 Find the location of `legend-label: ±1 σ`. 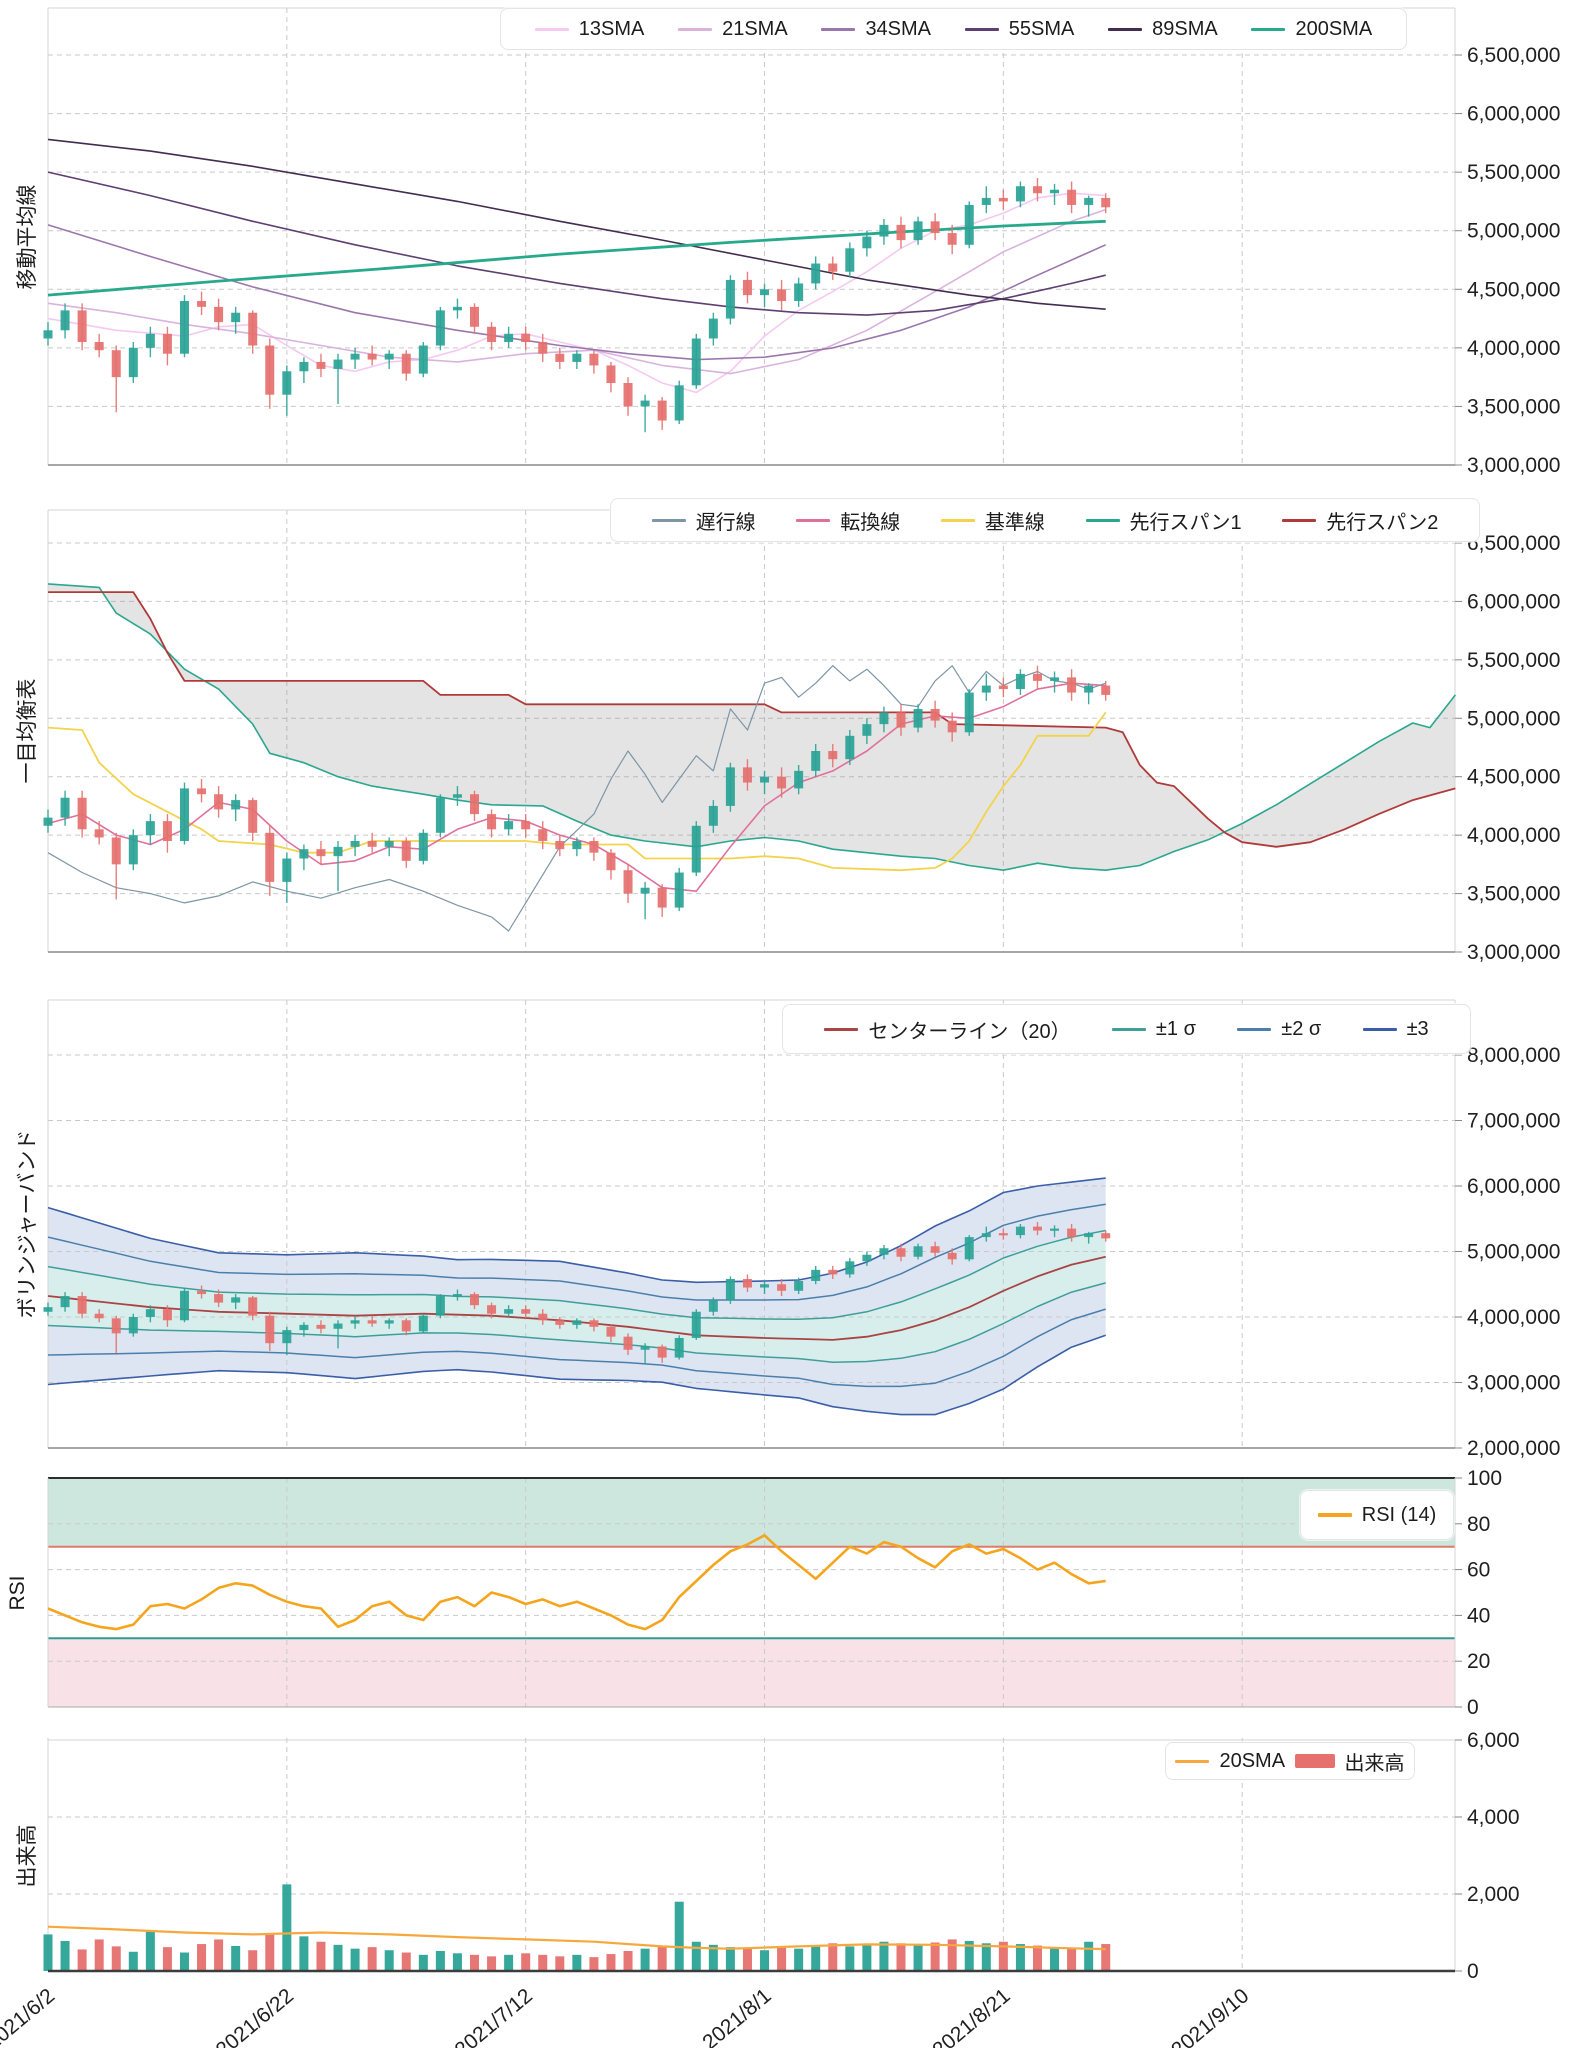

legend-label: ±1 σ is located at coordinates (1175, 1028).